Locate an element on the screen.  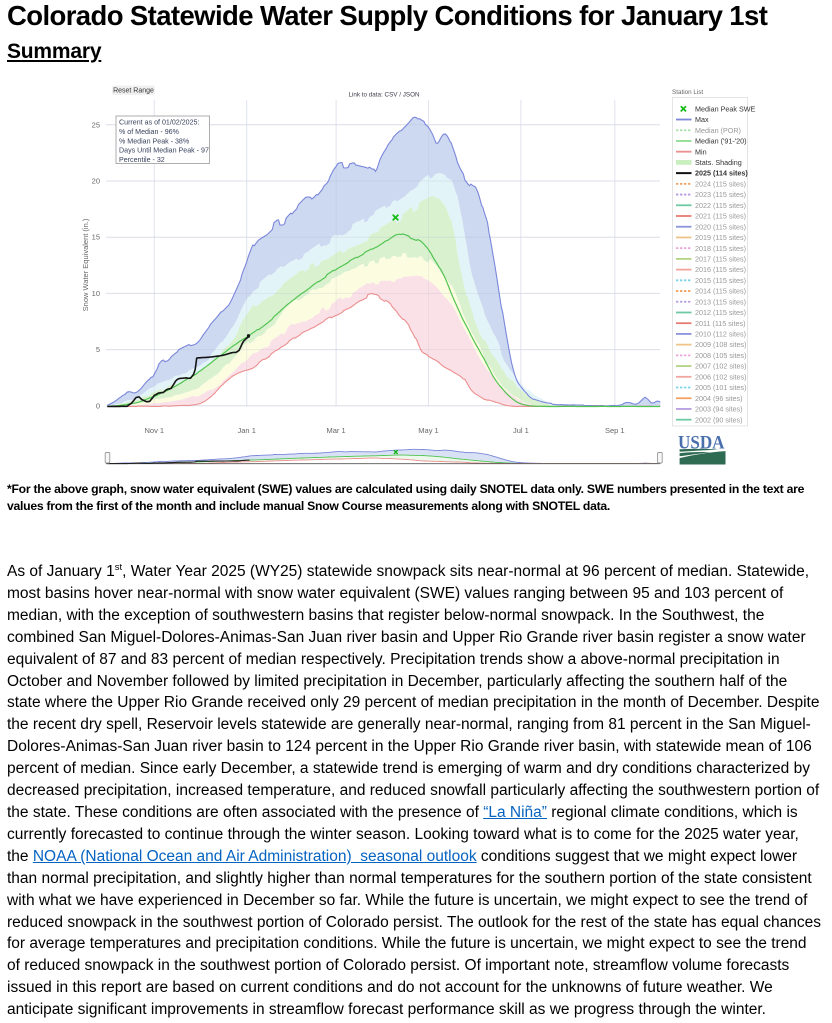
svg-text: 2022 (115 sites) is located at coordinates (720, 205).